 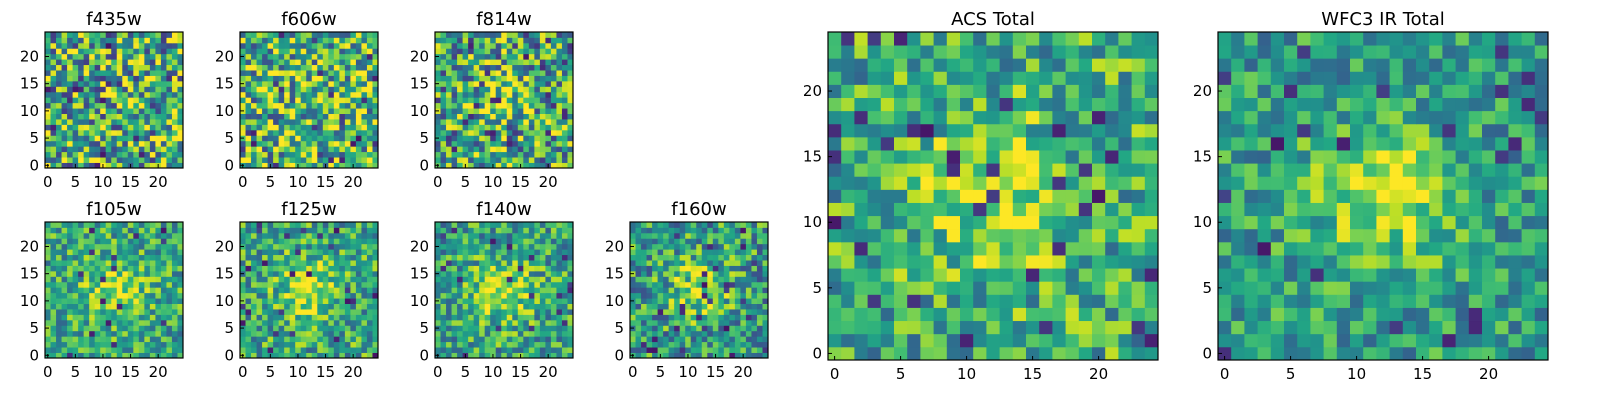 I want to click on x-tick-label: 10, so click(x=297, y=372).